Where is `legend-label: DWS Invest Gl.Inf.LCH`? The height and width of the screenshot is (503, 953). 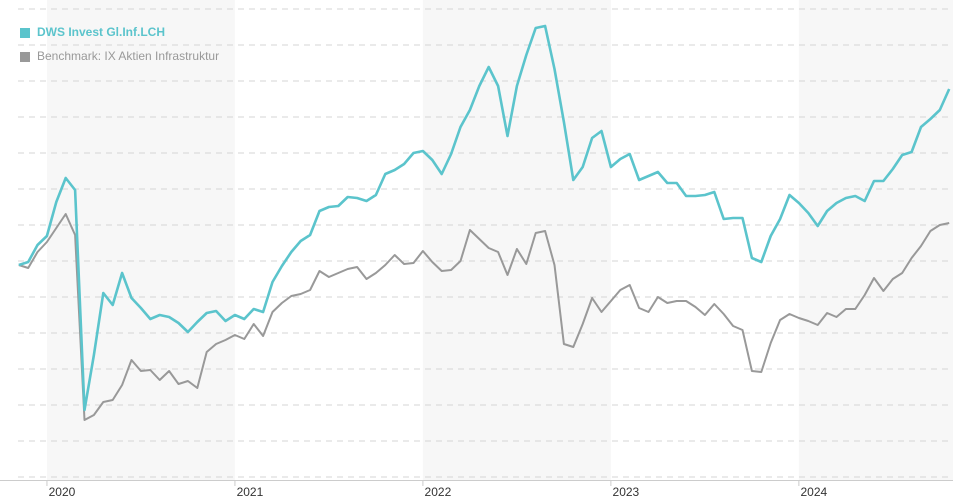 legend-label: DWS Invest Gl.Inf.LCH is located at coordinates (101, 32).